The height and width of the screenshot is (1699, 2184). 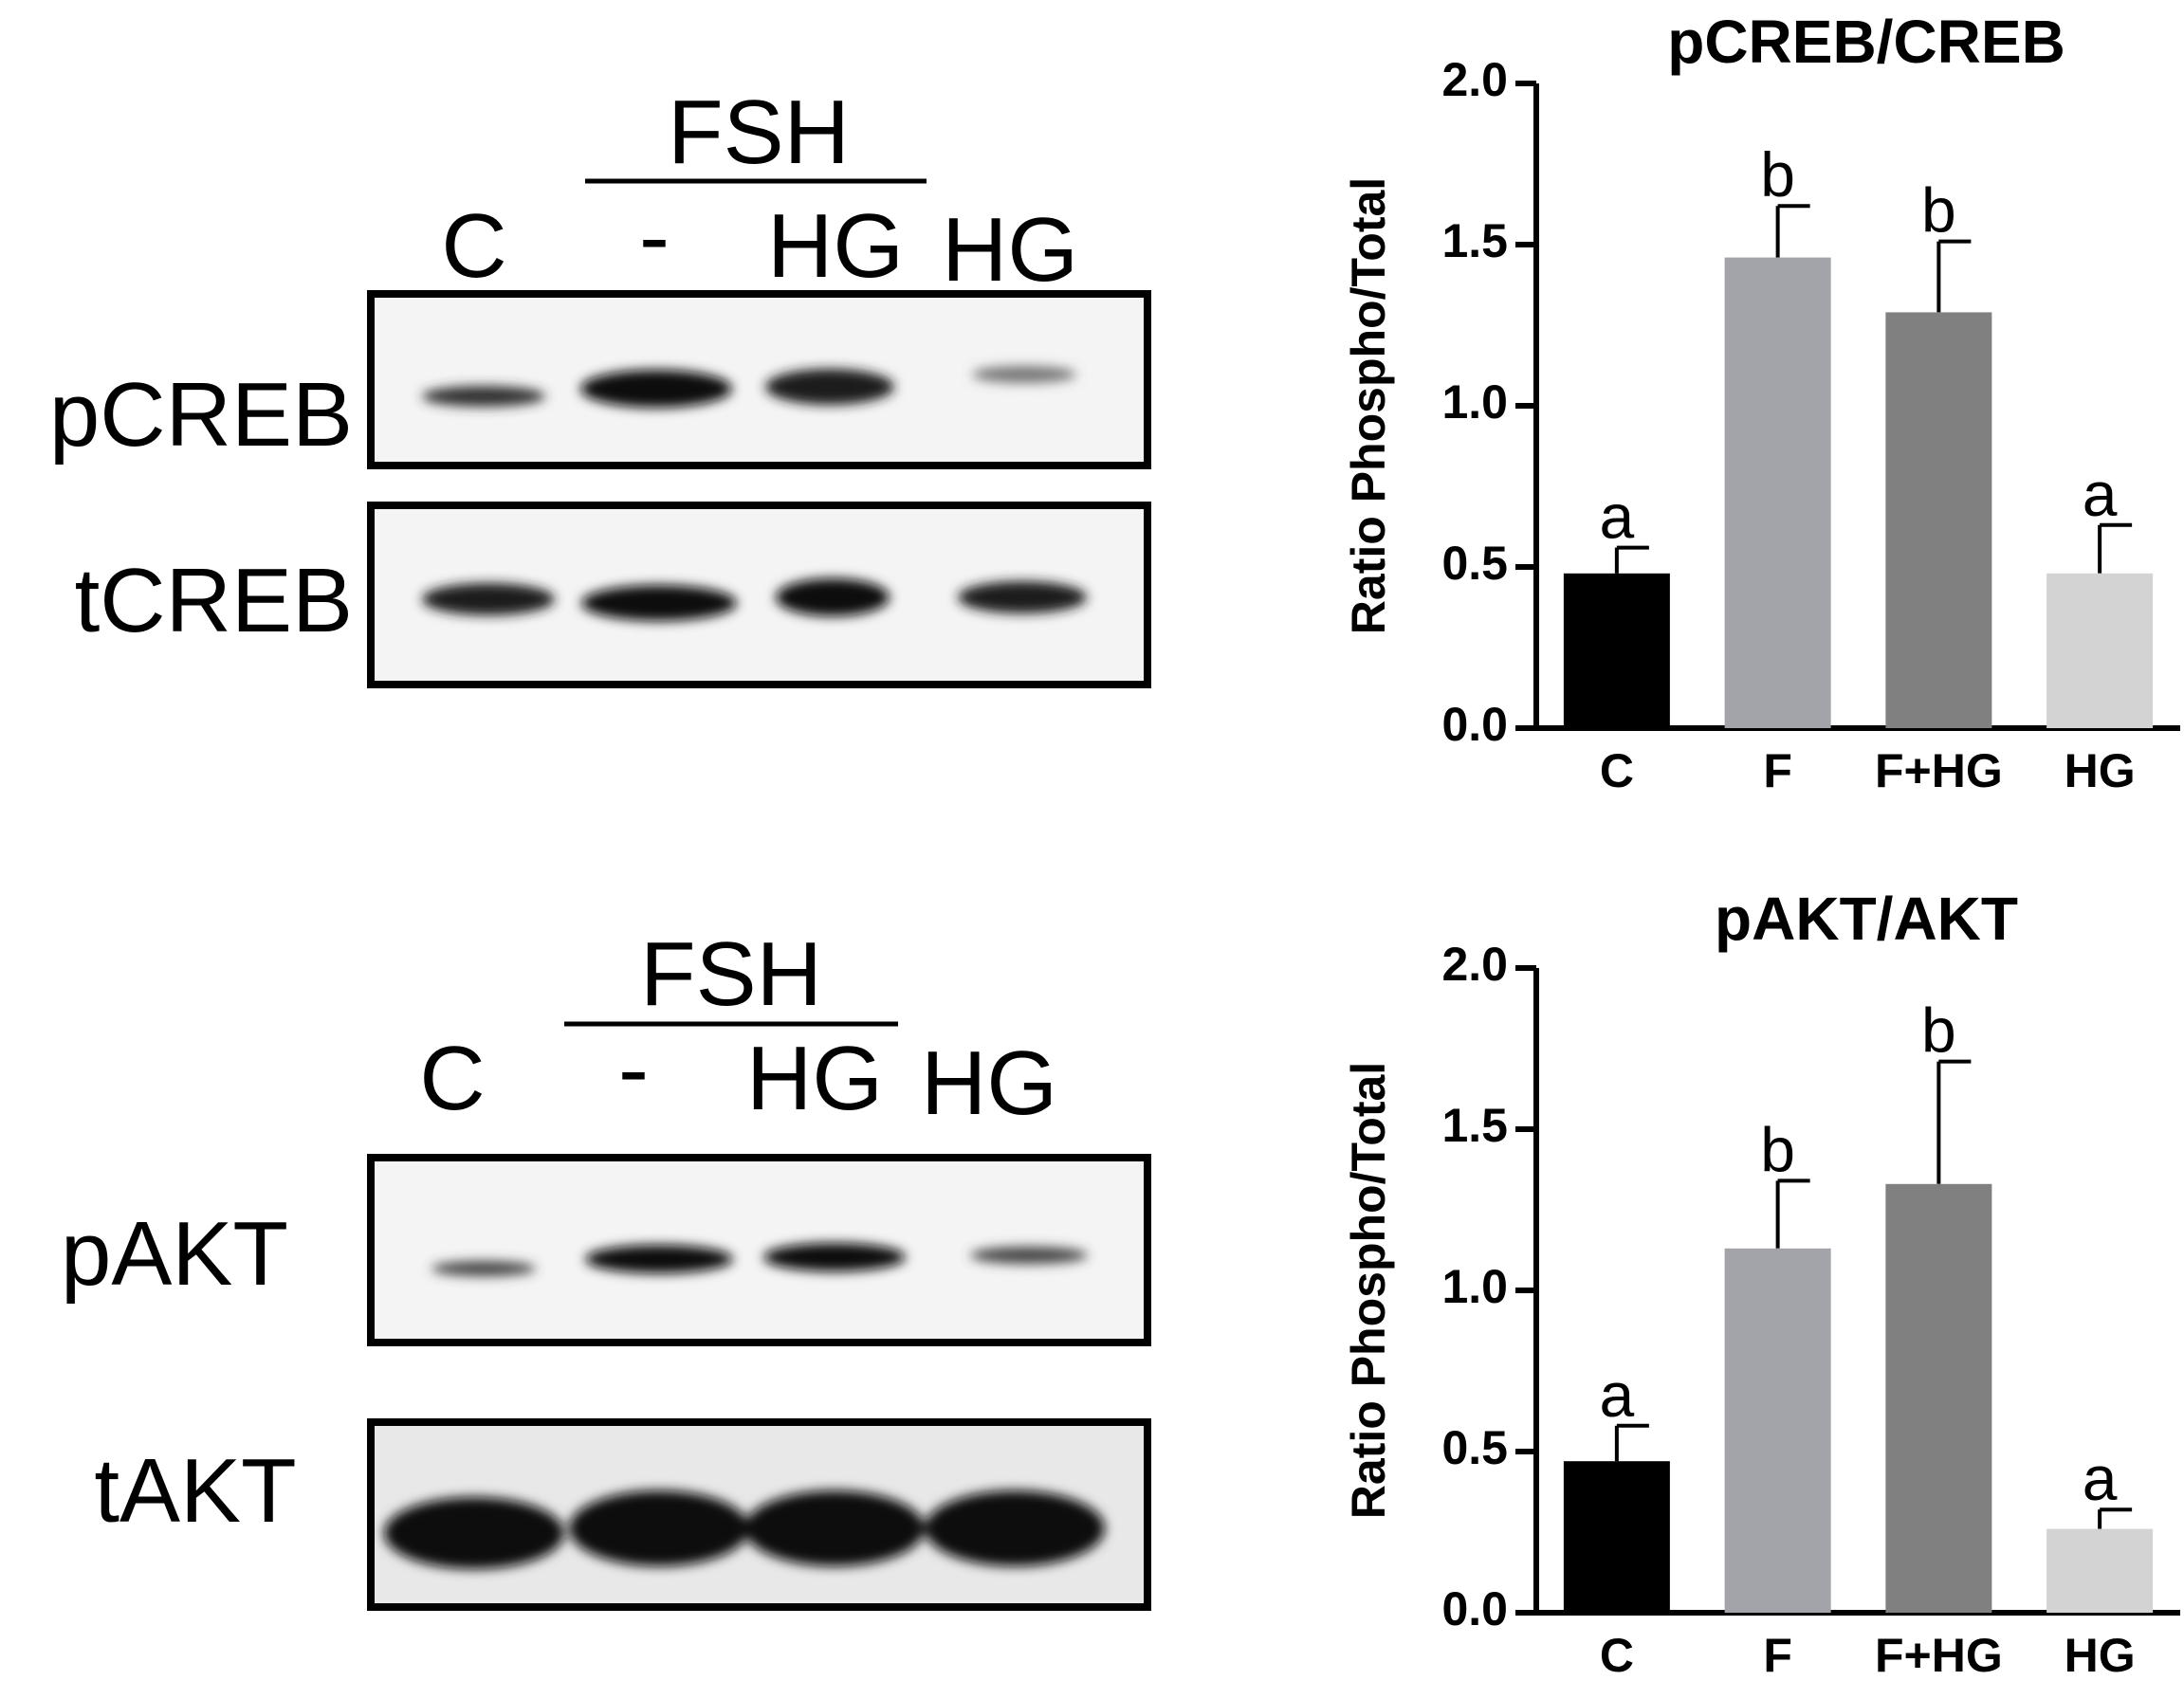 I want to click on row-label: pCREB, so click(x=201, y=415).